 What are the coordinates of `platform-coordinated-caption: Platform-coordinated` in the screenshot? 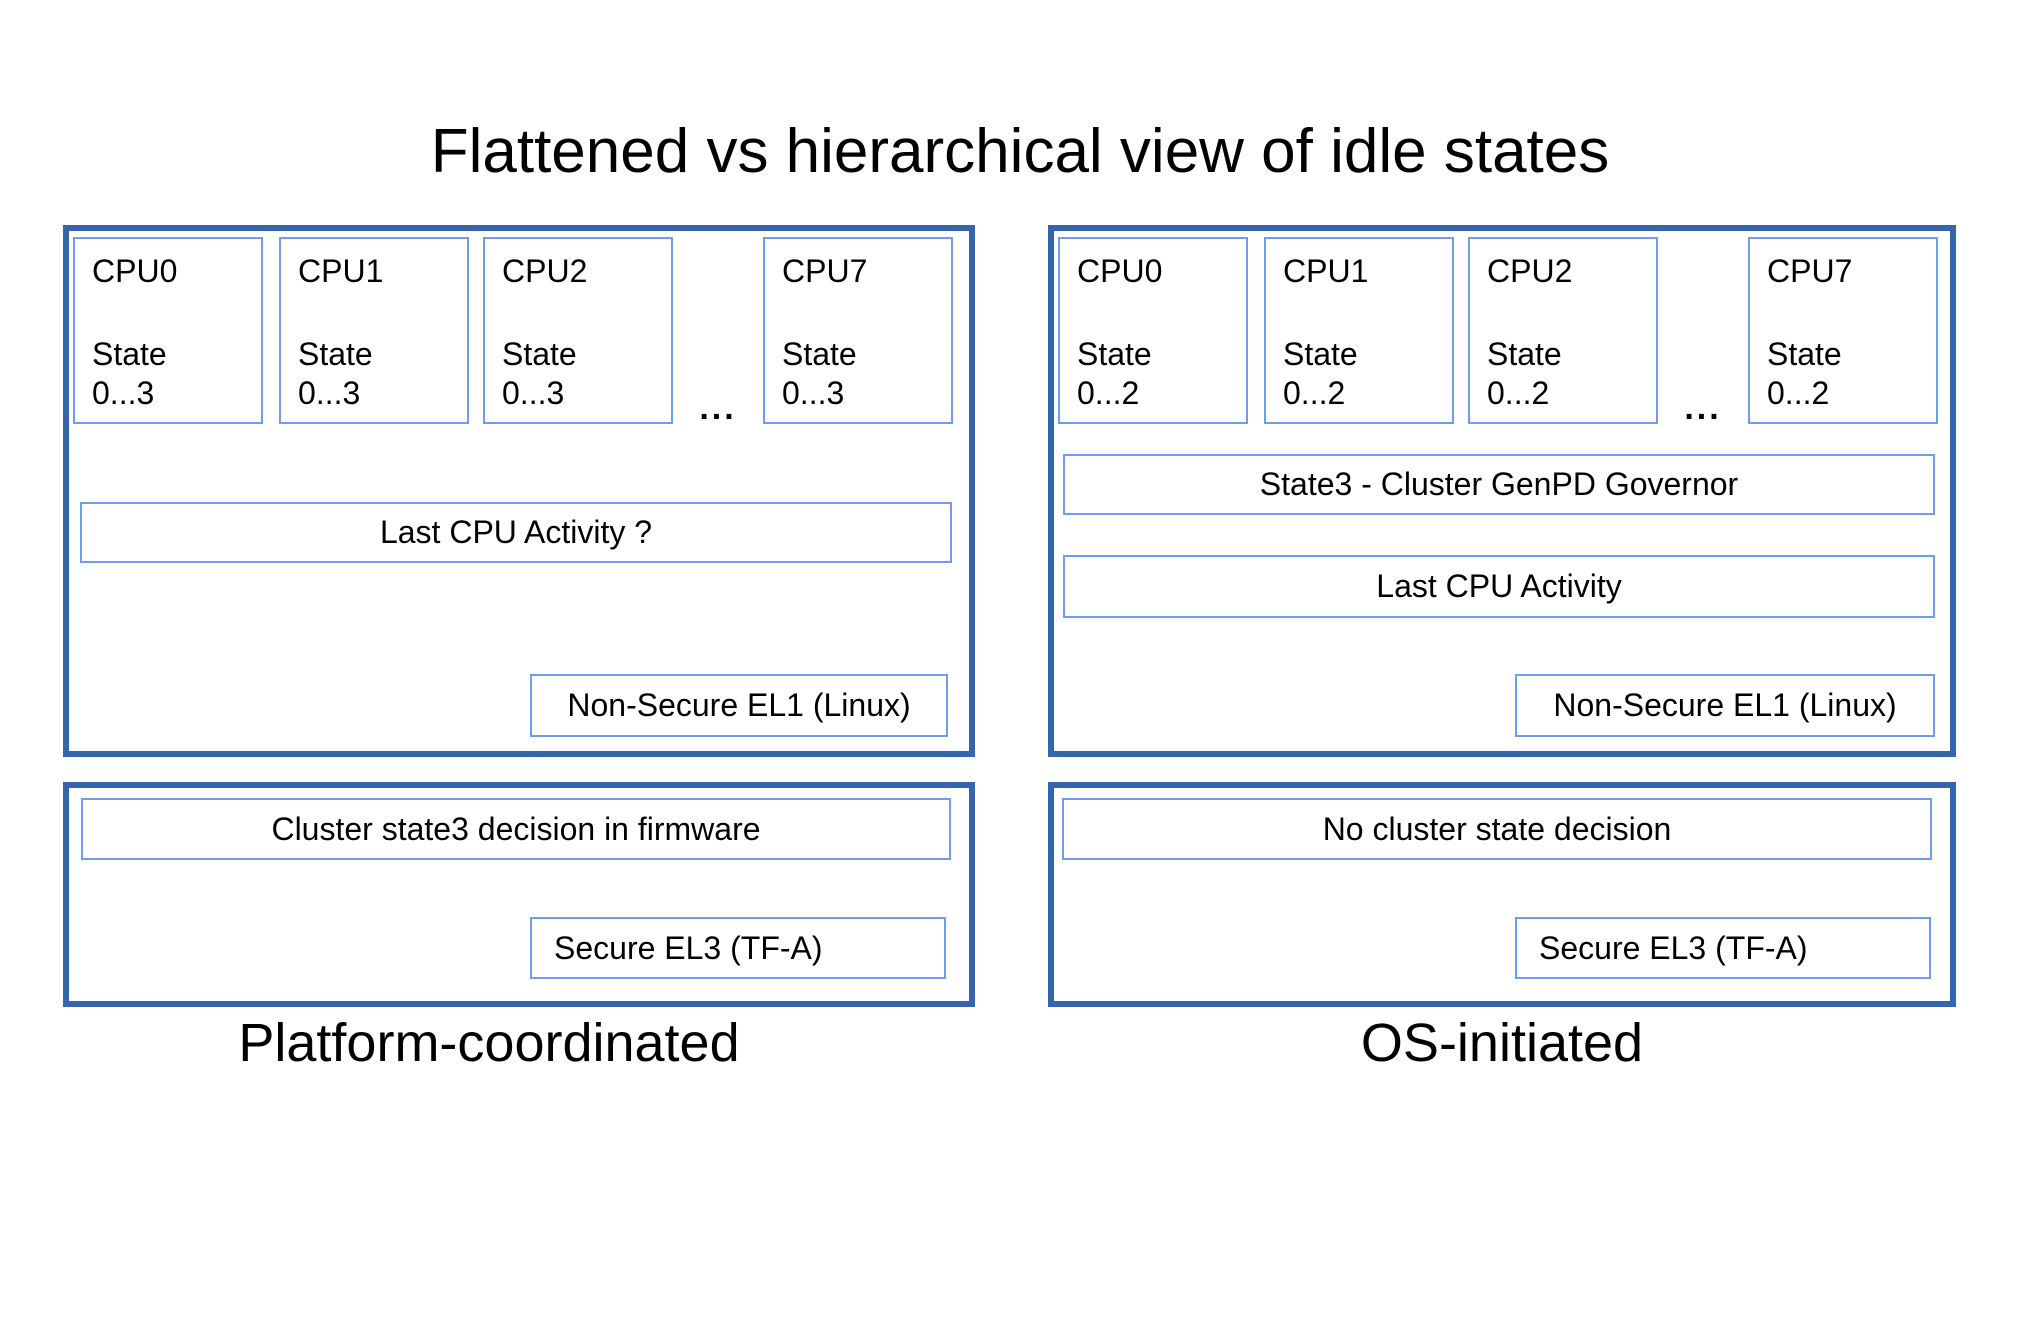 It's located at (489, 1043).